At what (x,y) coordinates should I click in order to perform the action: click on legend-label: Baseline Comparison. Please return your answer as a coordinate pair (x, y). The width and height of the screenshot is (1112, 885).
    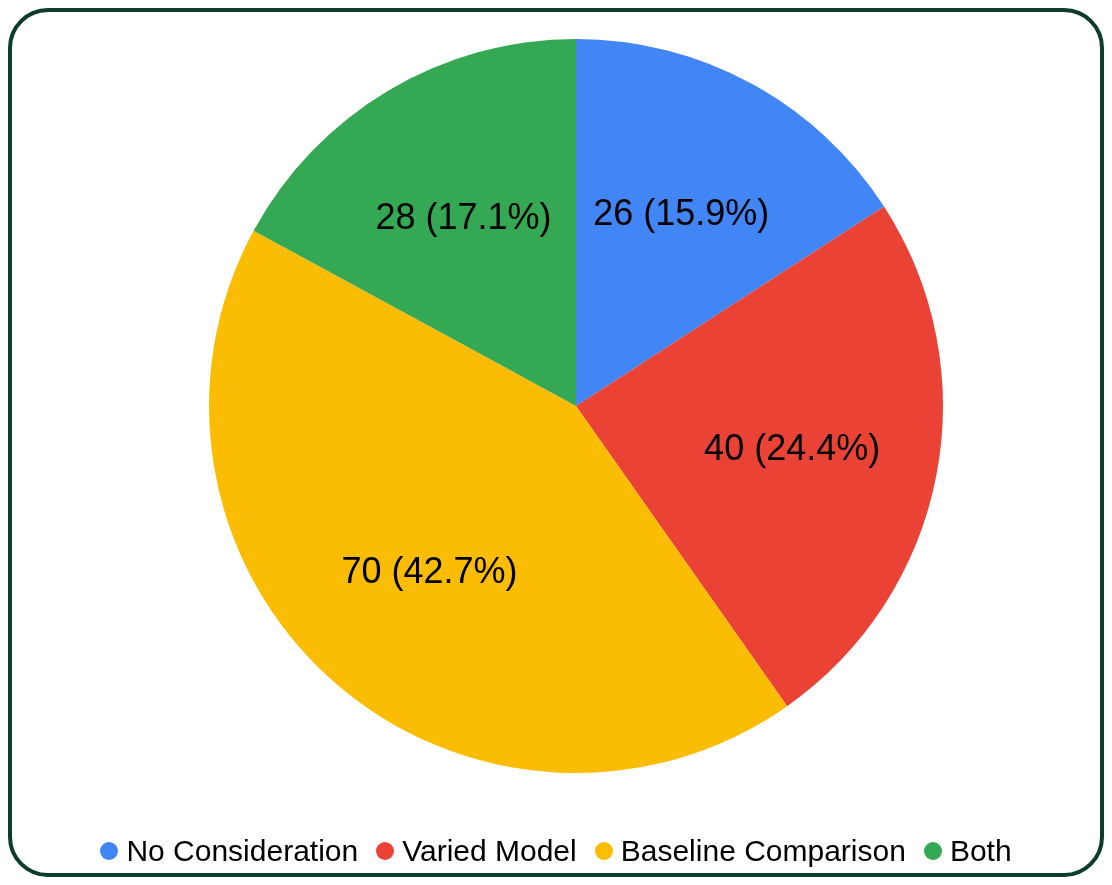
    Looking at the image, I should click on (763, 851).